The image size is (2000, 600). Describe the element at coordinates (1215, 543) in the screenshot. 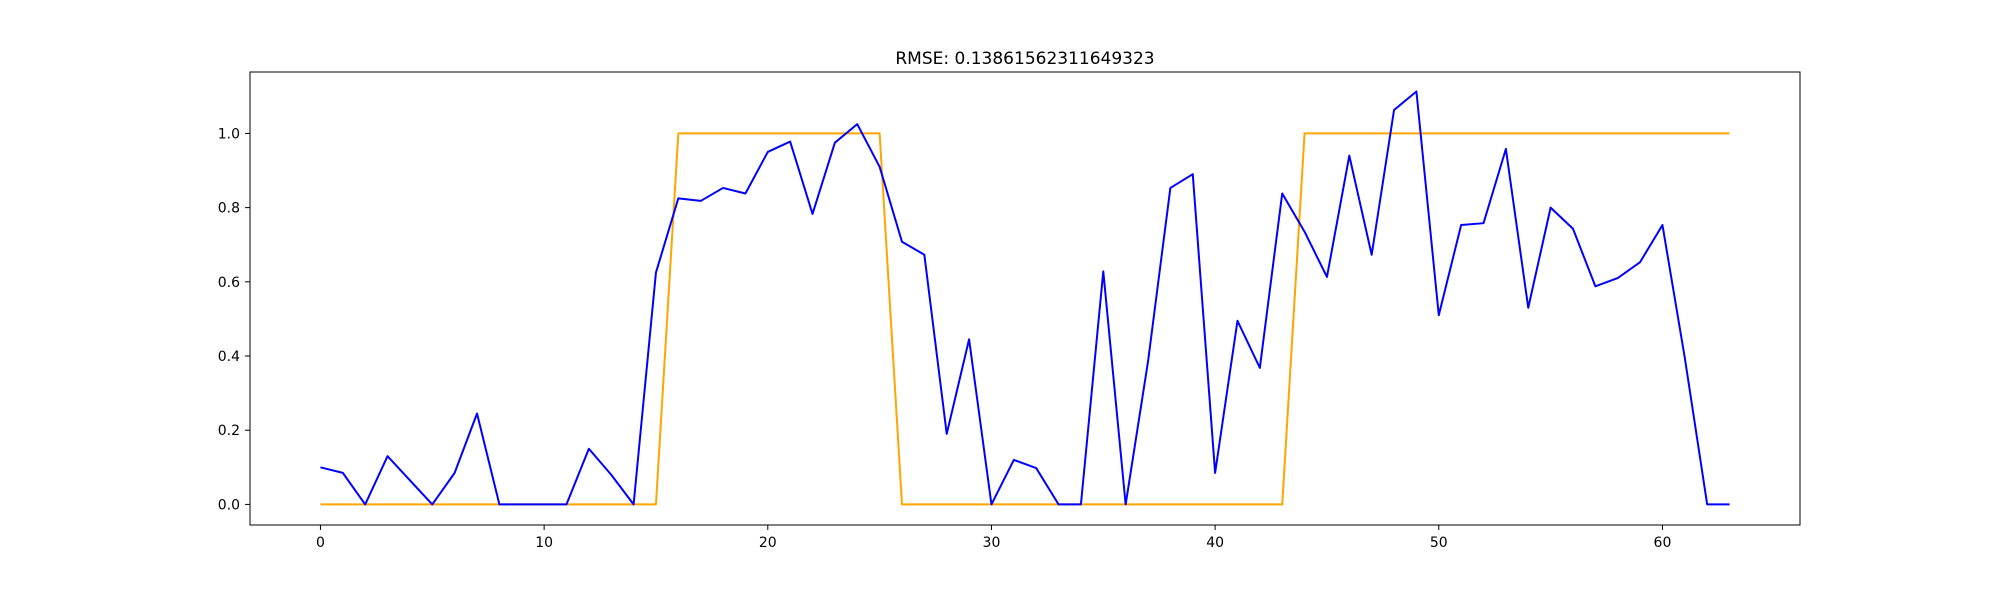

I see `x-tick-label: 40` at that location.